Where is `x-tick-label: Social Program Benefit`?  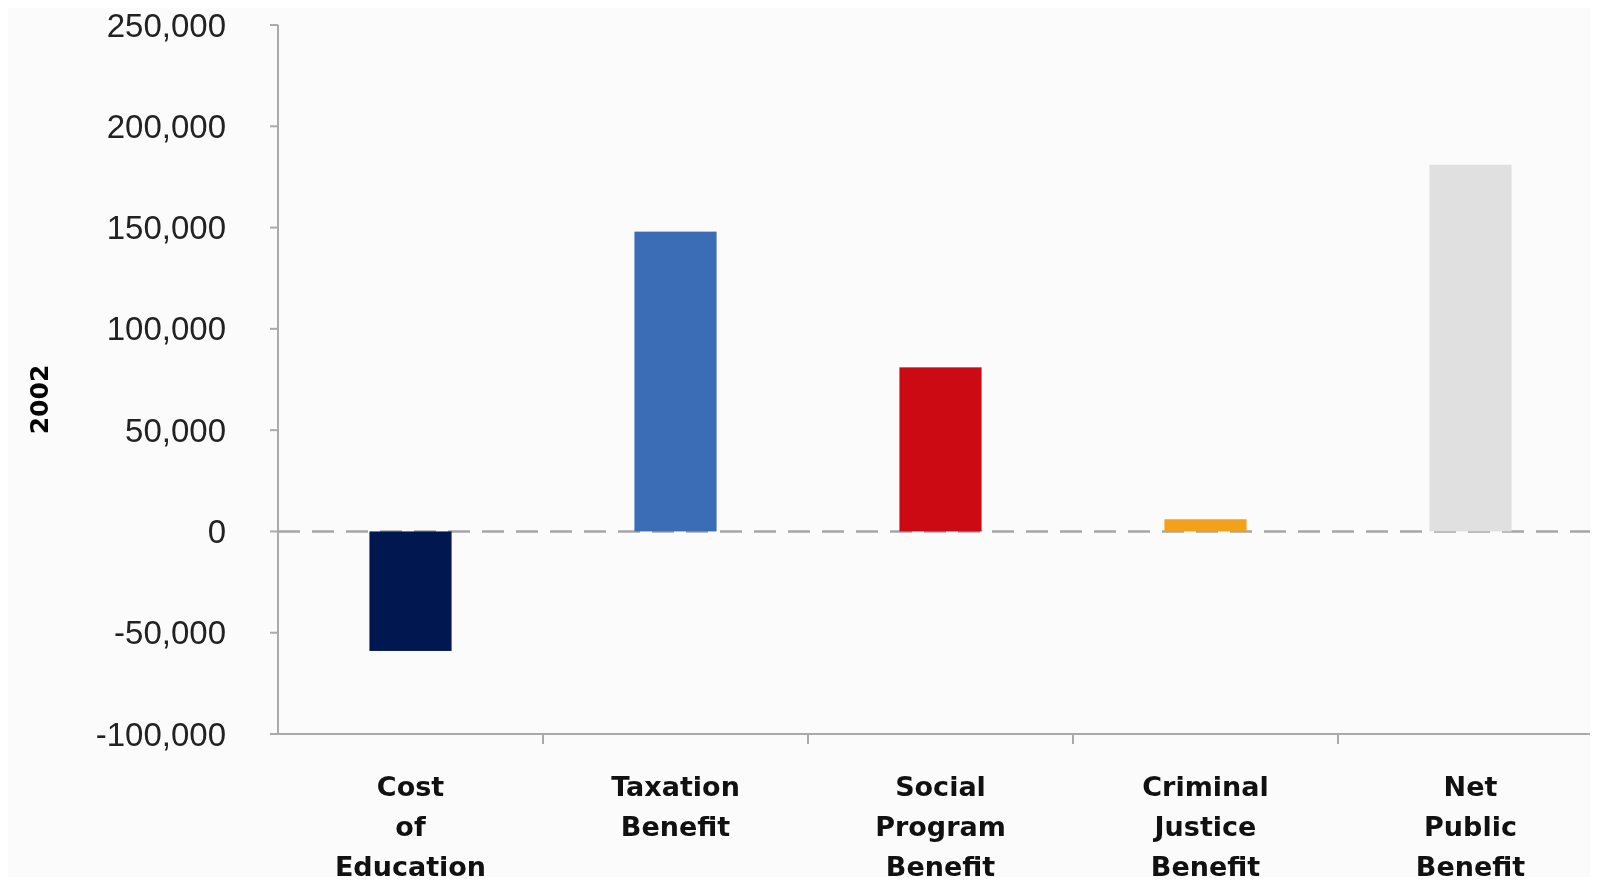
x-tick-label: Social Program Benefit is located at coordinates (940, 826).